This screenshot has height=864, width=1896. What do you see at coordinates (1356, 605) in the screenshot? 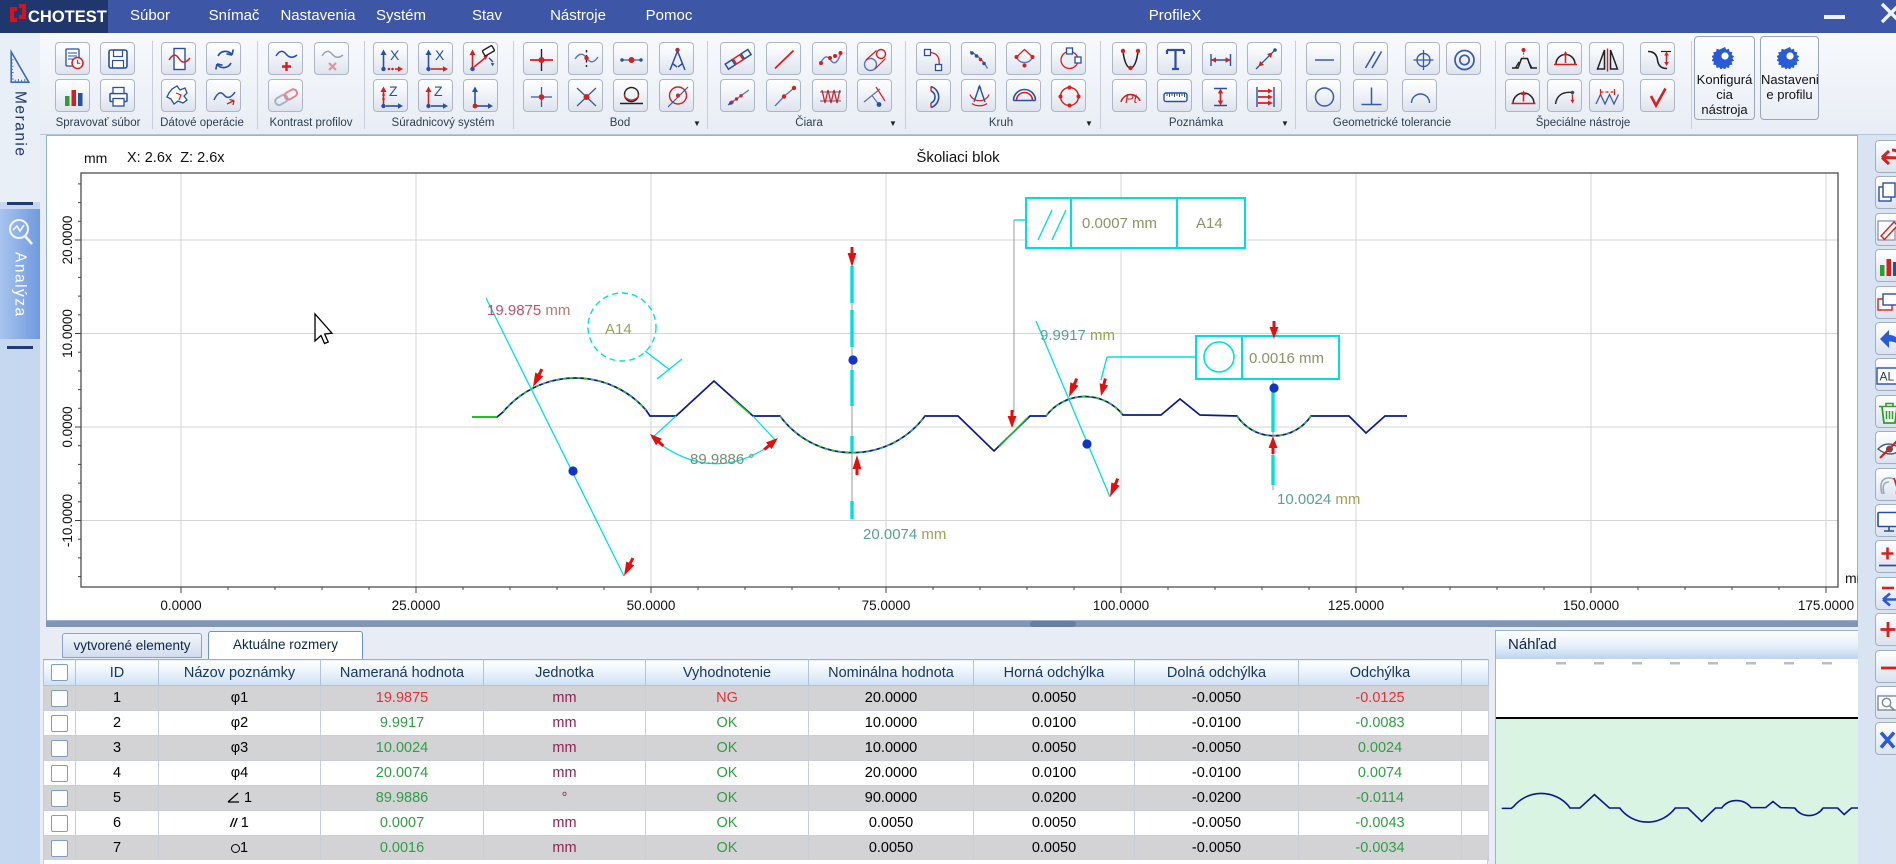
I see `svg-text: 125.0000` at bounding box center [1356, 605].